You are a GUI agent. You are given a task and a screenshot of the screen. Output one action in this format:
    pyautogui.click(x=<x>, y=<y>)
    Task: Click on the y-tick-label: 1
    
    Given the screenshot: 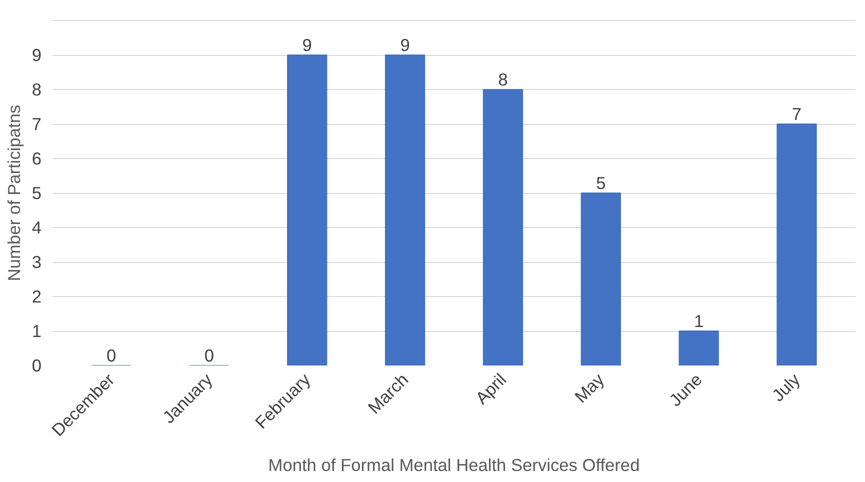 What is the action you would take?
    pyautogui.click(x=37, y=331)
    